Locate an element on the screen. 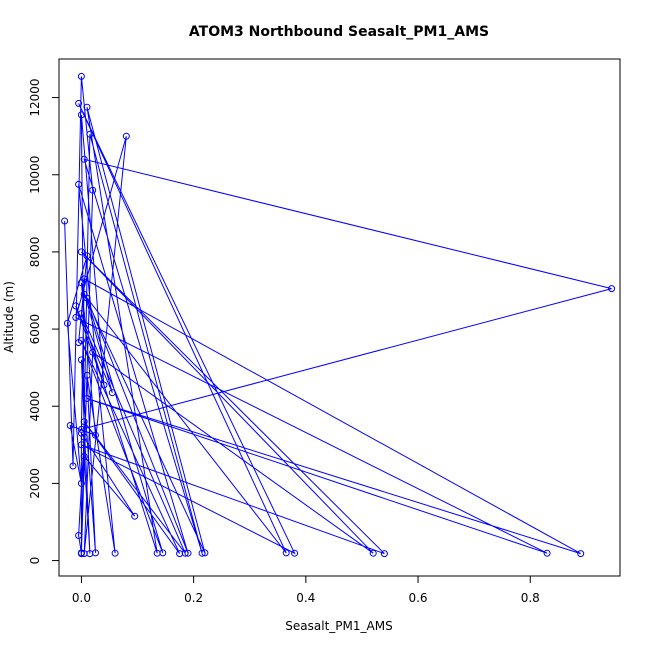 The width and height of the screenshot is (650, 650). x-tick-label: 0.6 is located at coordinates (417, 598).